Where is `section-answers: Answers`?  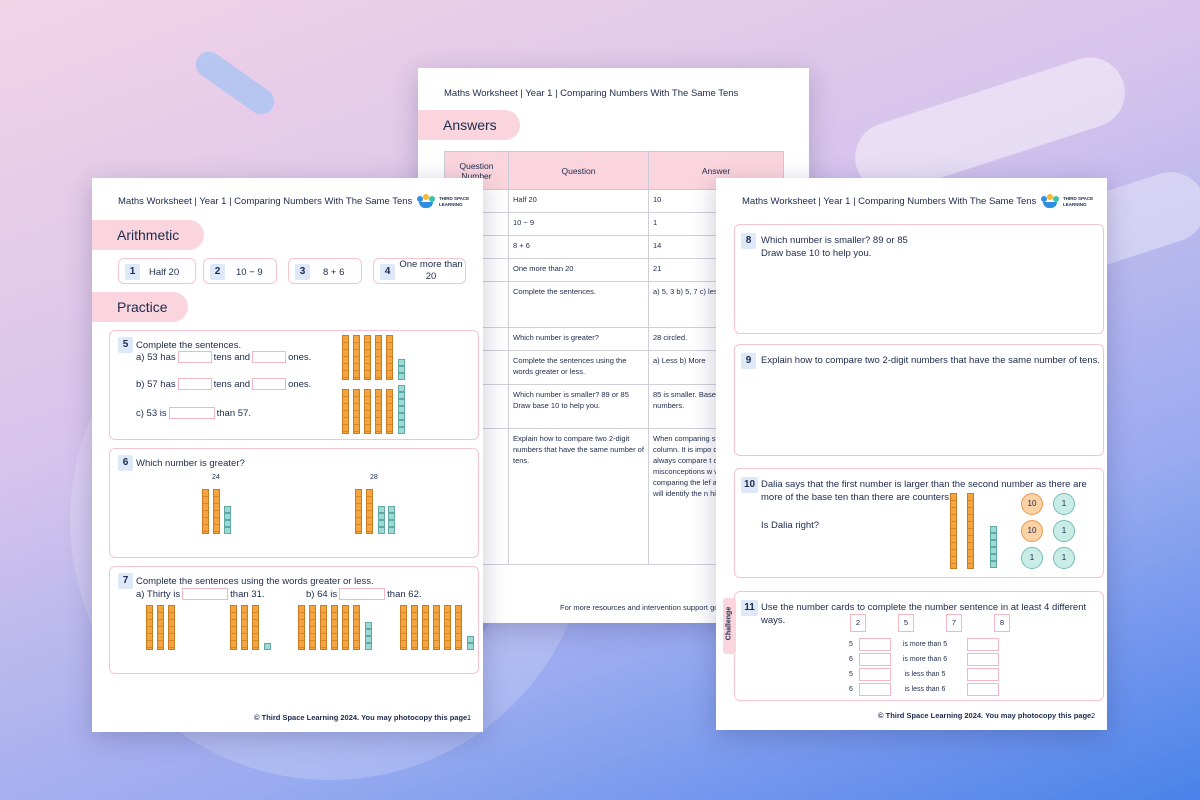 section-answers: Answers is located at coordinates (469, 125).